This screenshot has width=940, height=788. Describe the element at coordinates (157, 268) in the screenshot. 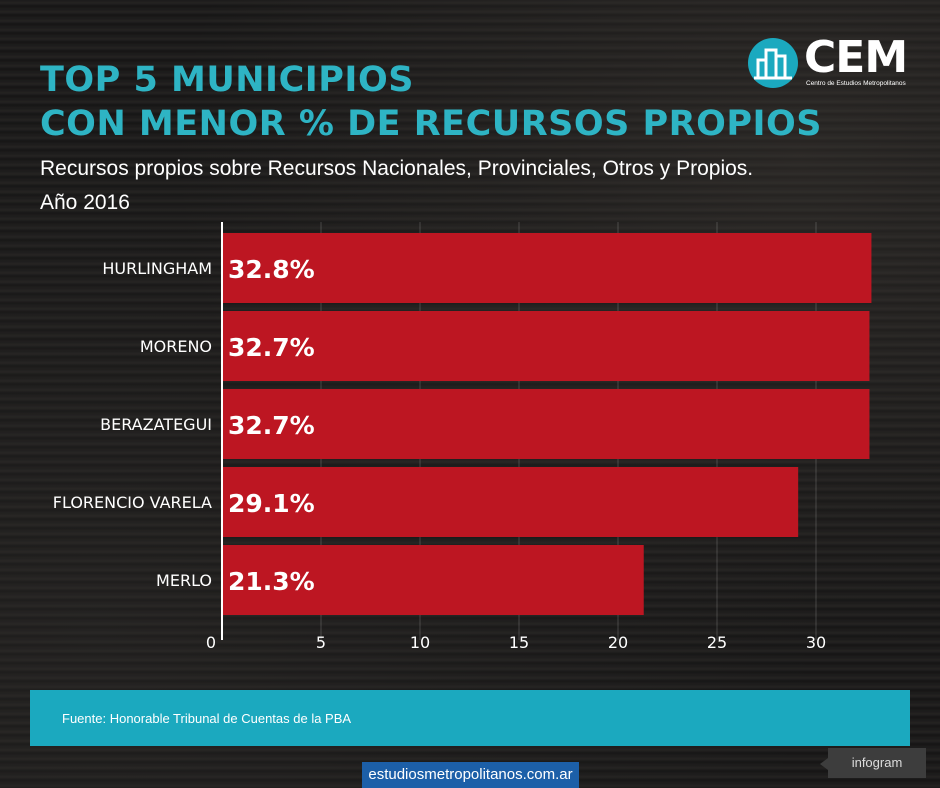

I see `category-label: HURLINGHAM` at that location.